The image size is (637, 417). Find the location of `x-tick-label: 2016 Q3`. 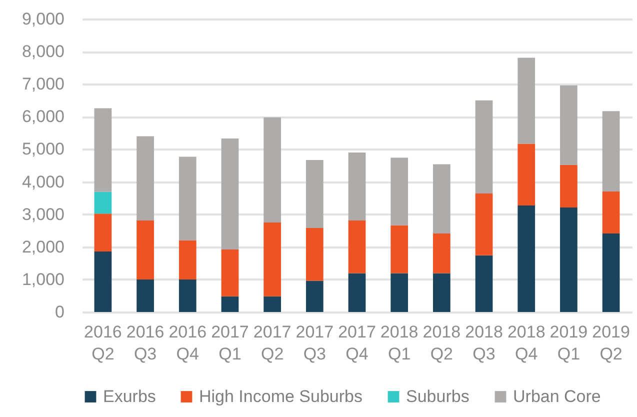

x-tick-label: 2016 Q3 is located at coordinates (145, 343).